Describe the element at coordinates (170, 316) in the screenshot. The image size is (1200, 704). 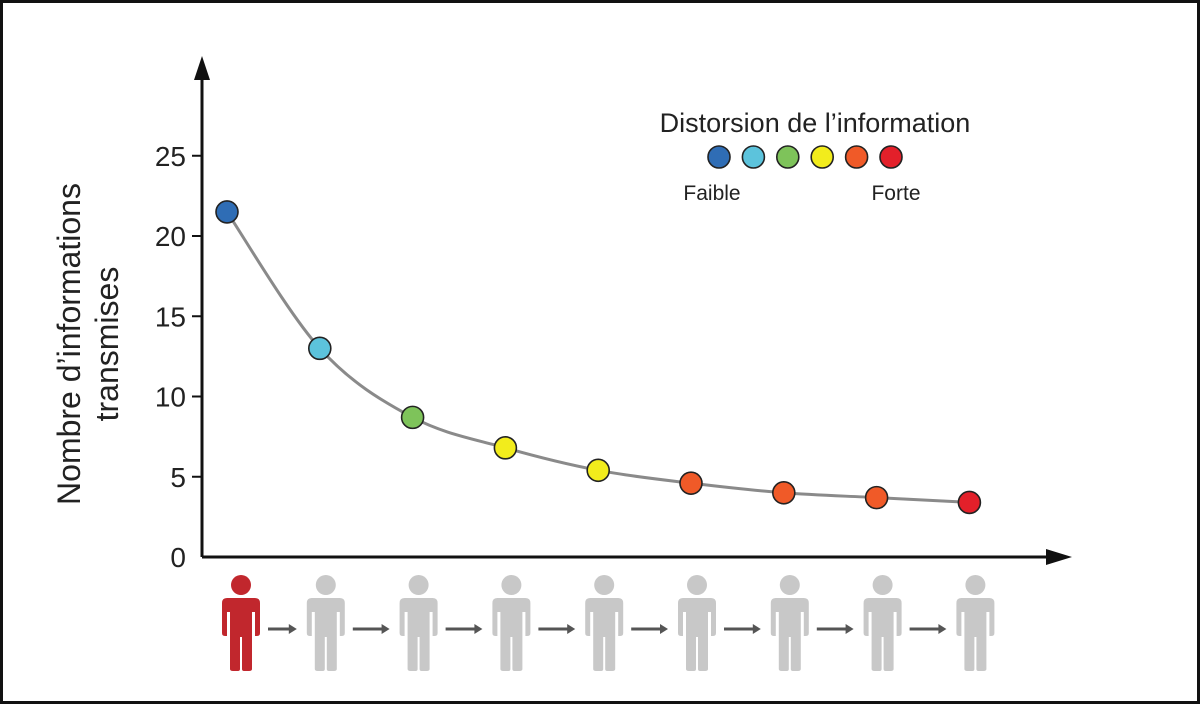
I see `y-tick-label: 15` at that location.